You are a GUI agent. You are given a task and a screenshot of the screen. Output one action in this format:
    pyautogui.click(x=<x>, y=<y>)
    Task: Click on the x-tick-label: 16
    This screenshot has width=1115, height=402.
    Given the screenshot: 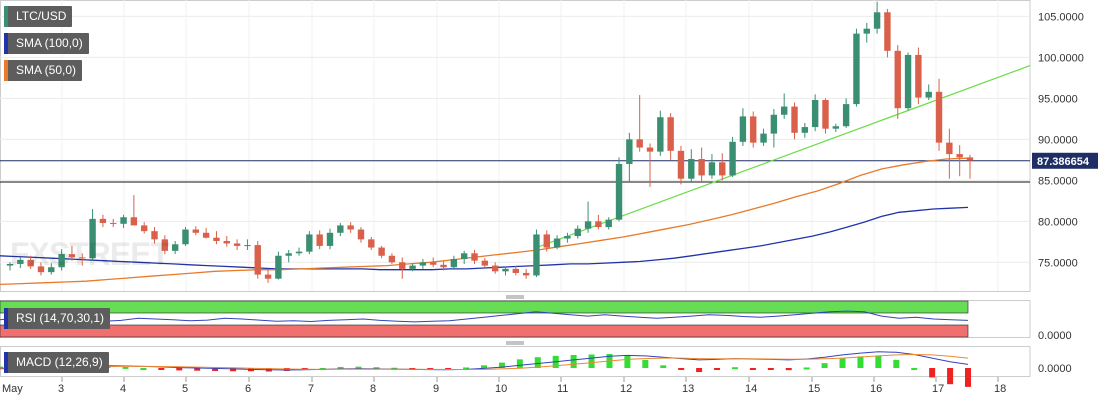 What is the action you would take?
    pyautogui.click(x=876, y=389)
    